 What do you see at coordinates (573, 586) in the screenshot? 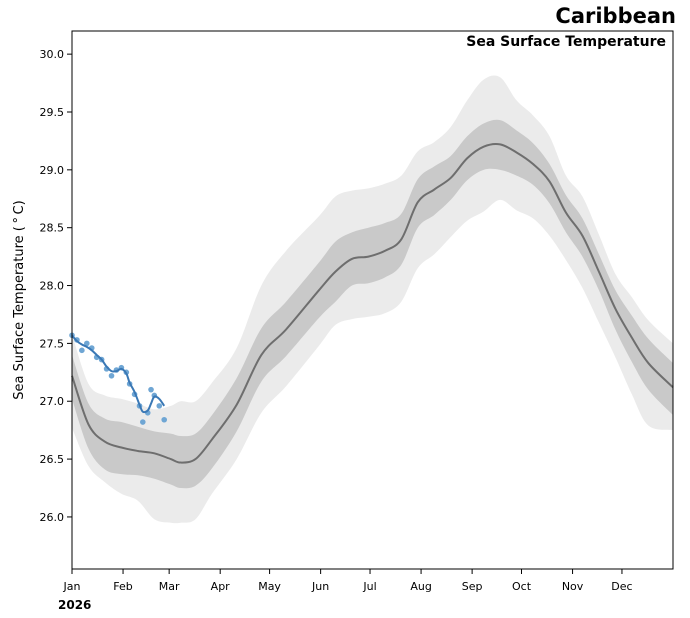
I see `x-tick-label: Nov` at bounding box center [573, 586].